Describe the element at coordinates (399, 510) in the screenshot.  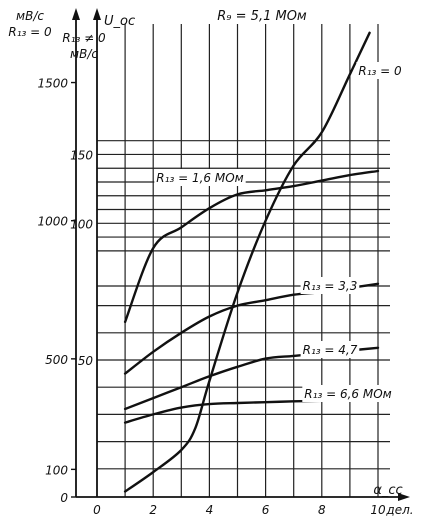
I see `x-axis-unit: дел.` at that location.